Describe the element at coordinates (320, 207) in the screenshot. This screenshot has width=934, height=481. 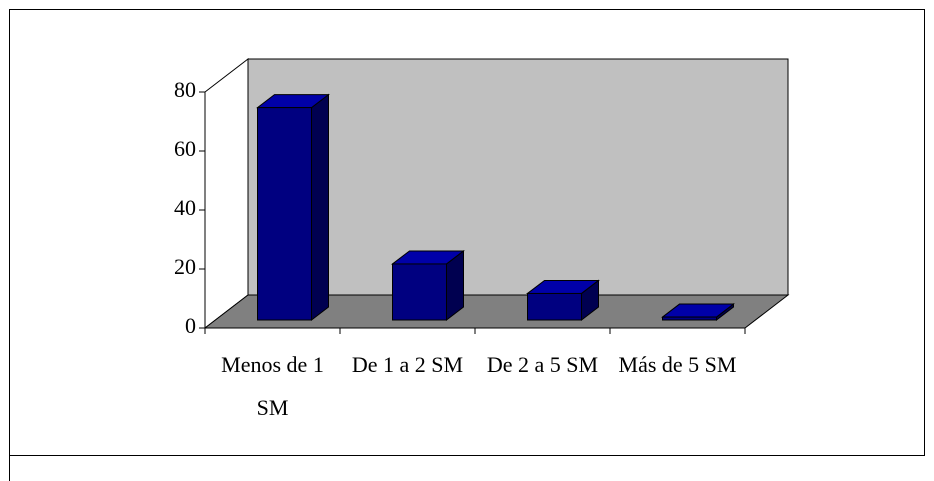
I see `bar-side` at that location.